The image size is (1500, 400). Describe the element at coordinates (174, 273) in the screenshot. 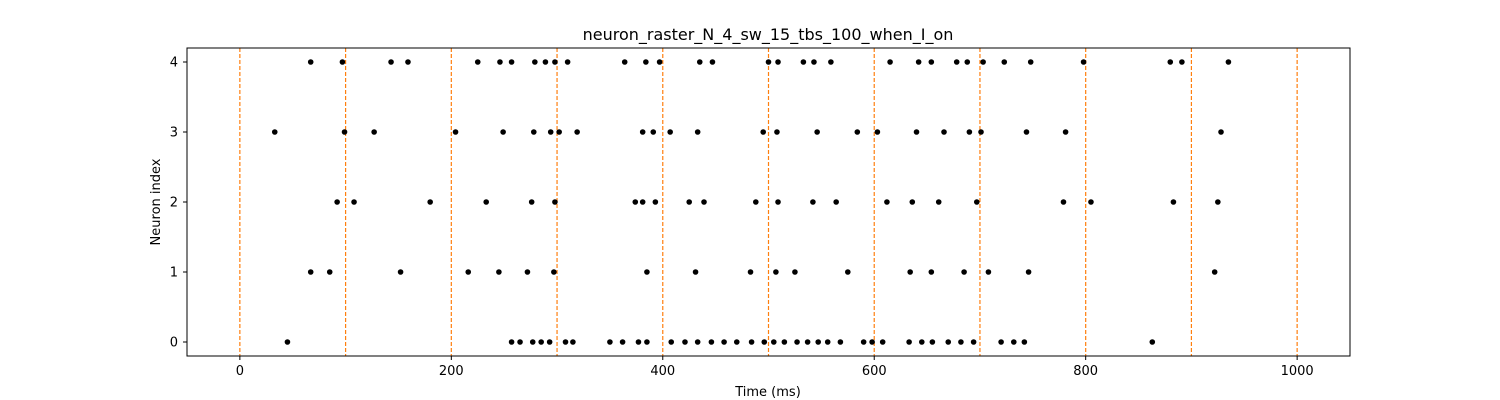

I see `y-tick-label-1: 1` at that location.